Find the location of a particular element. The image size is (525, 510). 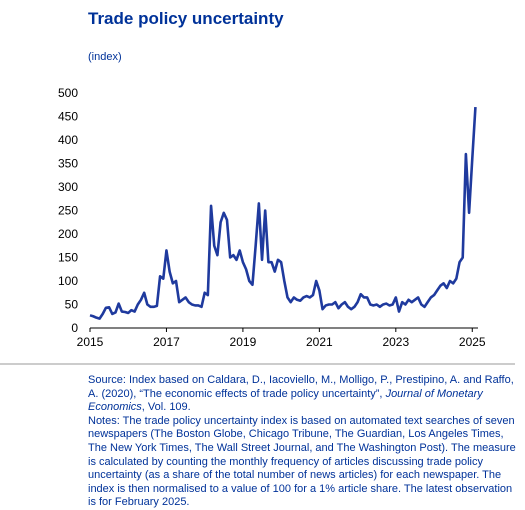

y-tick-label: 0 is located at coordinates (74, 328).